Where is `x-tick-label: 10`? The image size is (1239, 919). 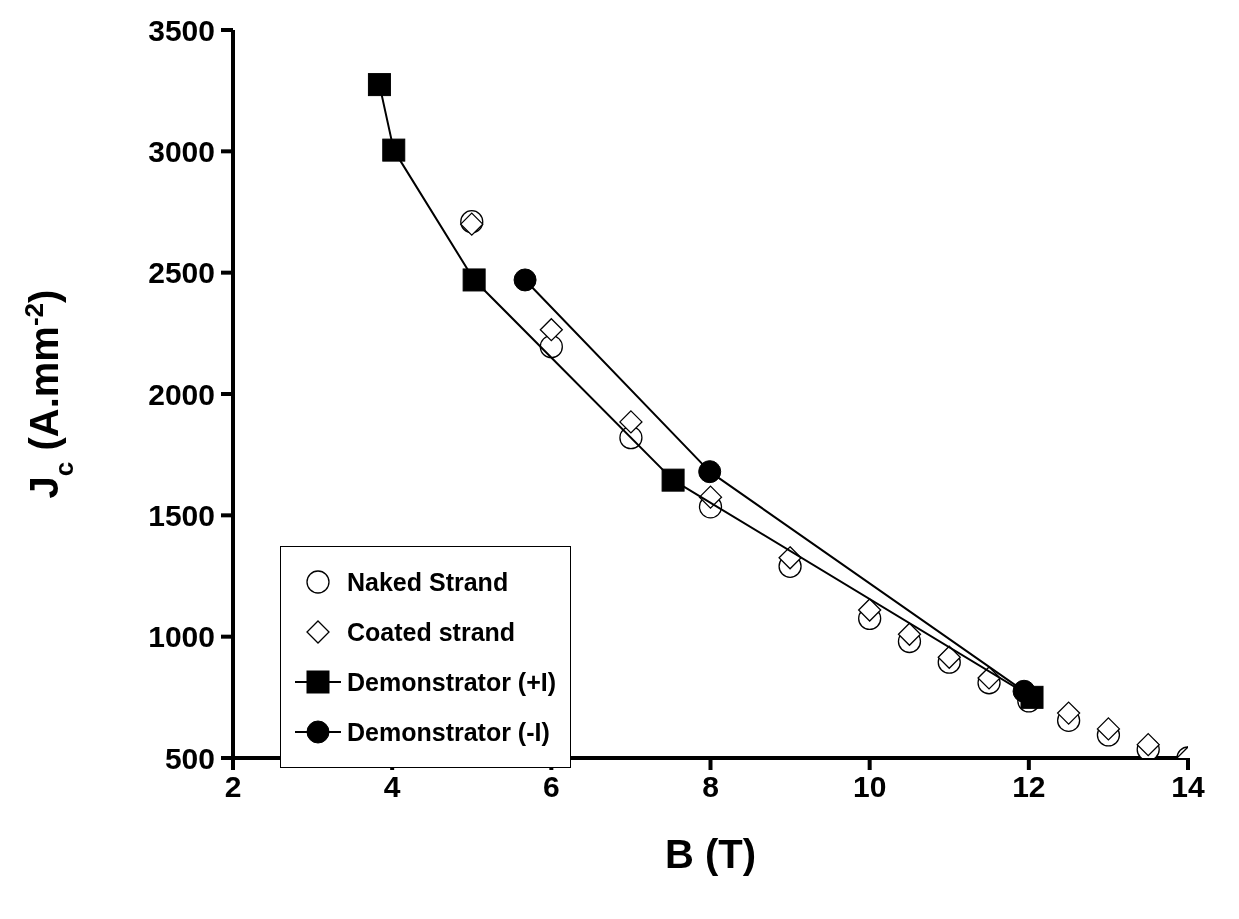 x-tick-label: 10 is located at coordinates (869, 787).